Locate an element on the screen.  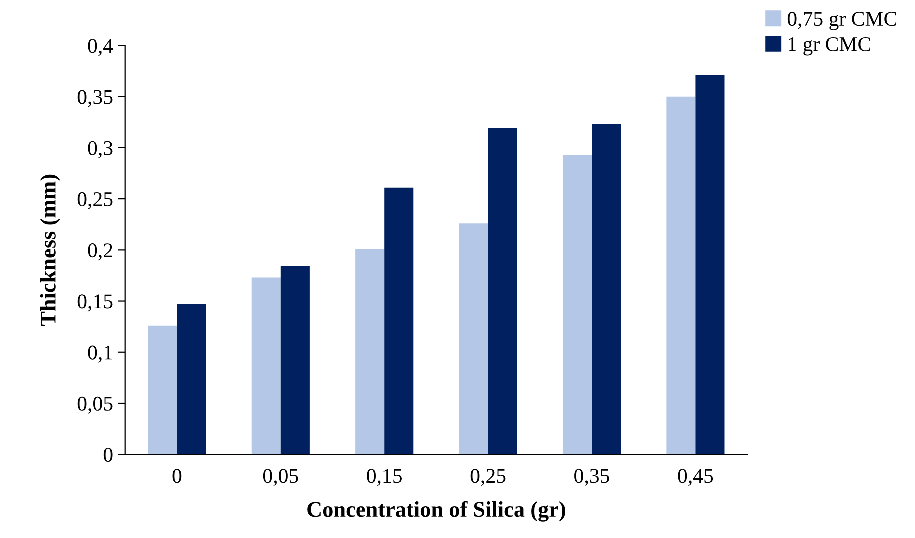
y-tick-label: 0,3 is located at coordinates (100, 149).